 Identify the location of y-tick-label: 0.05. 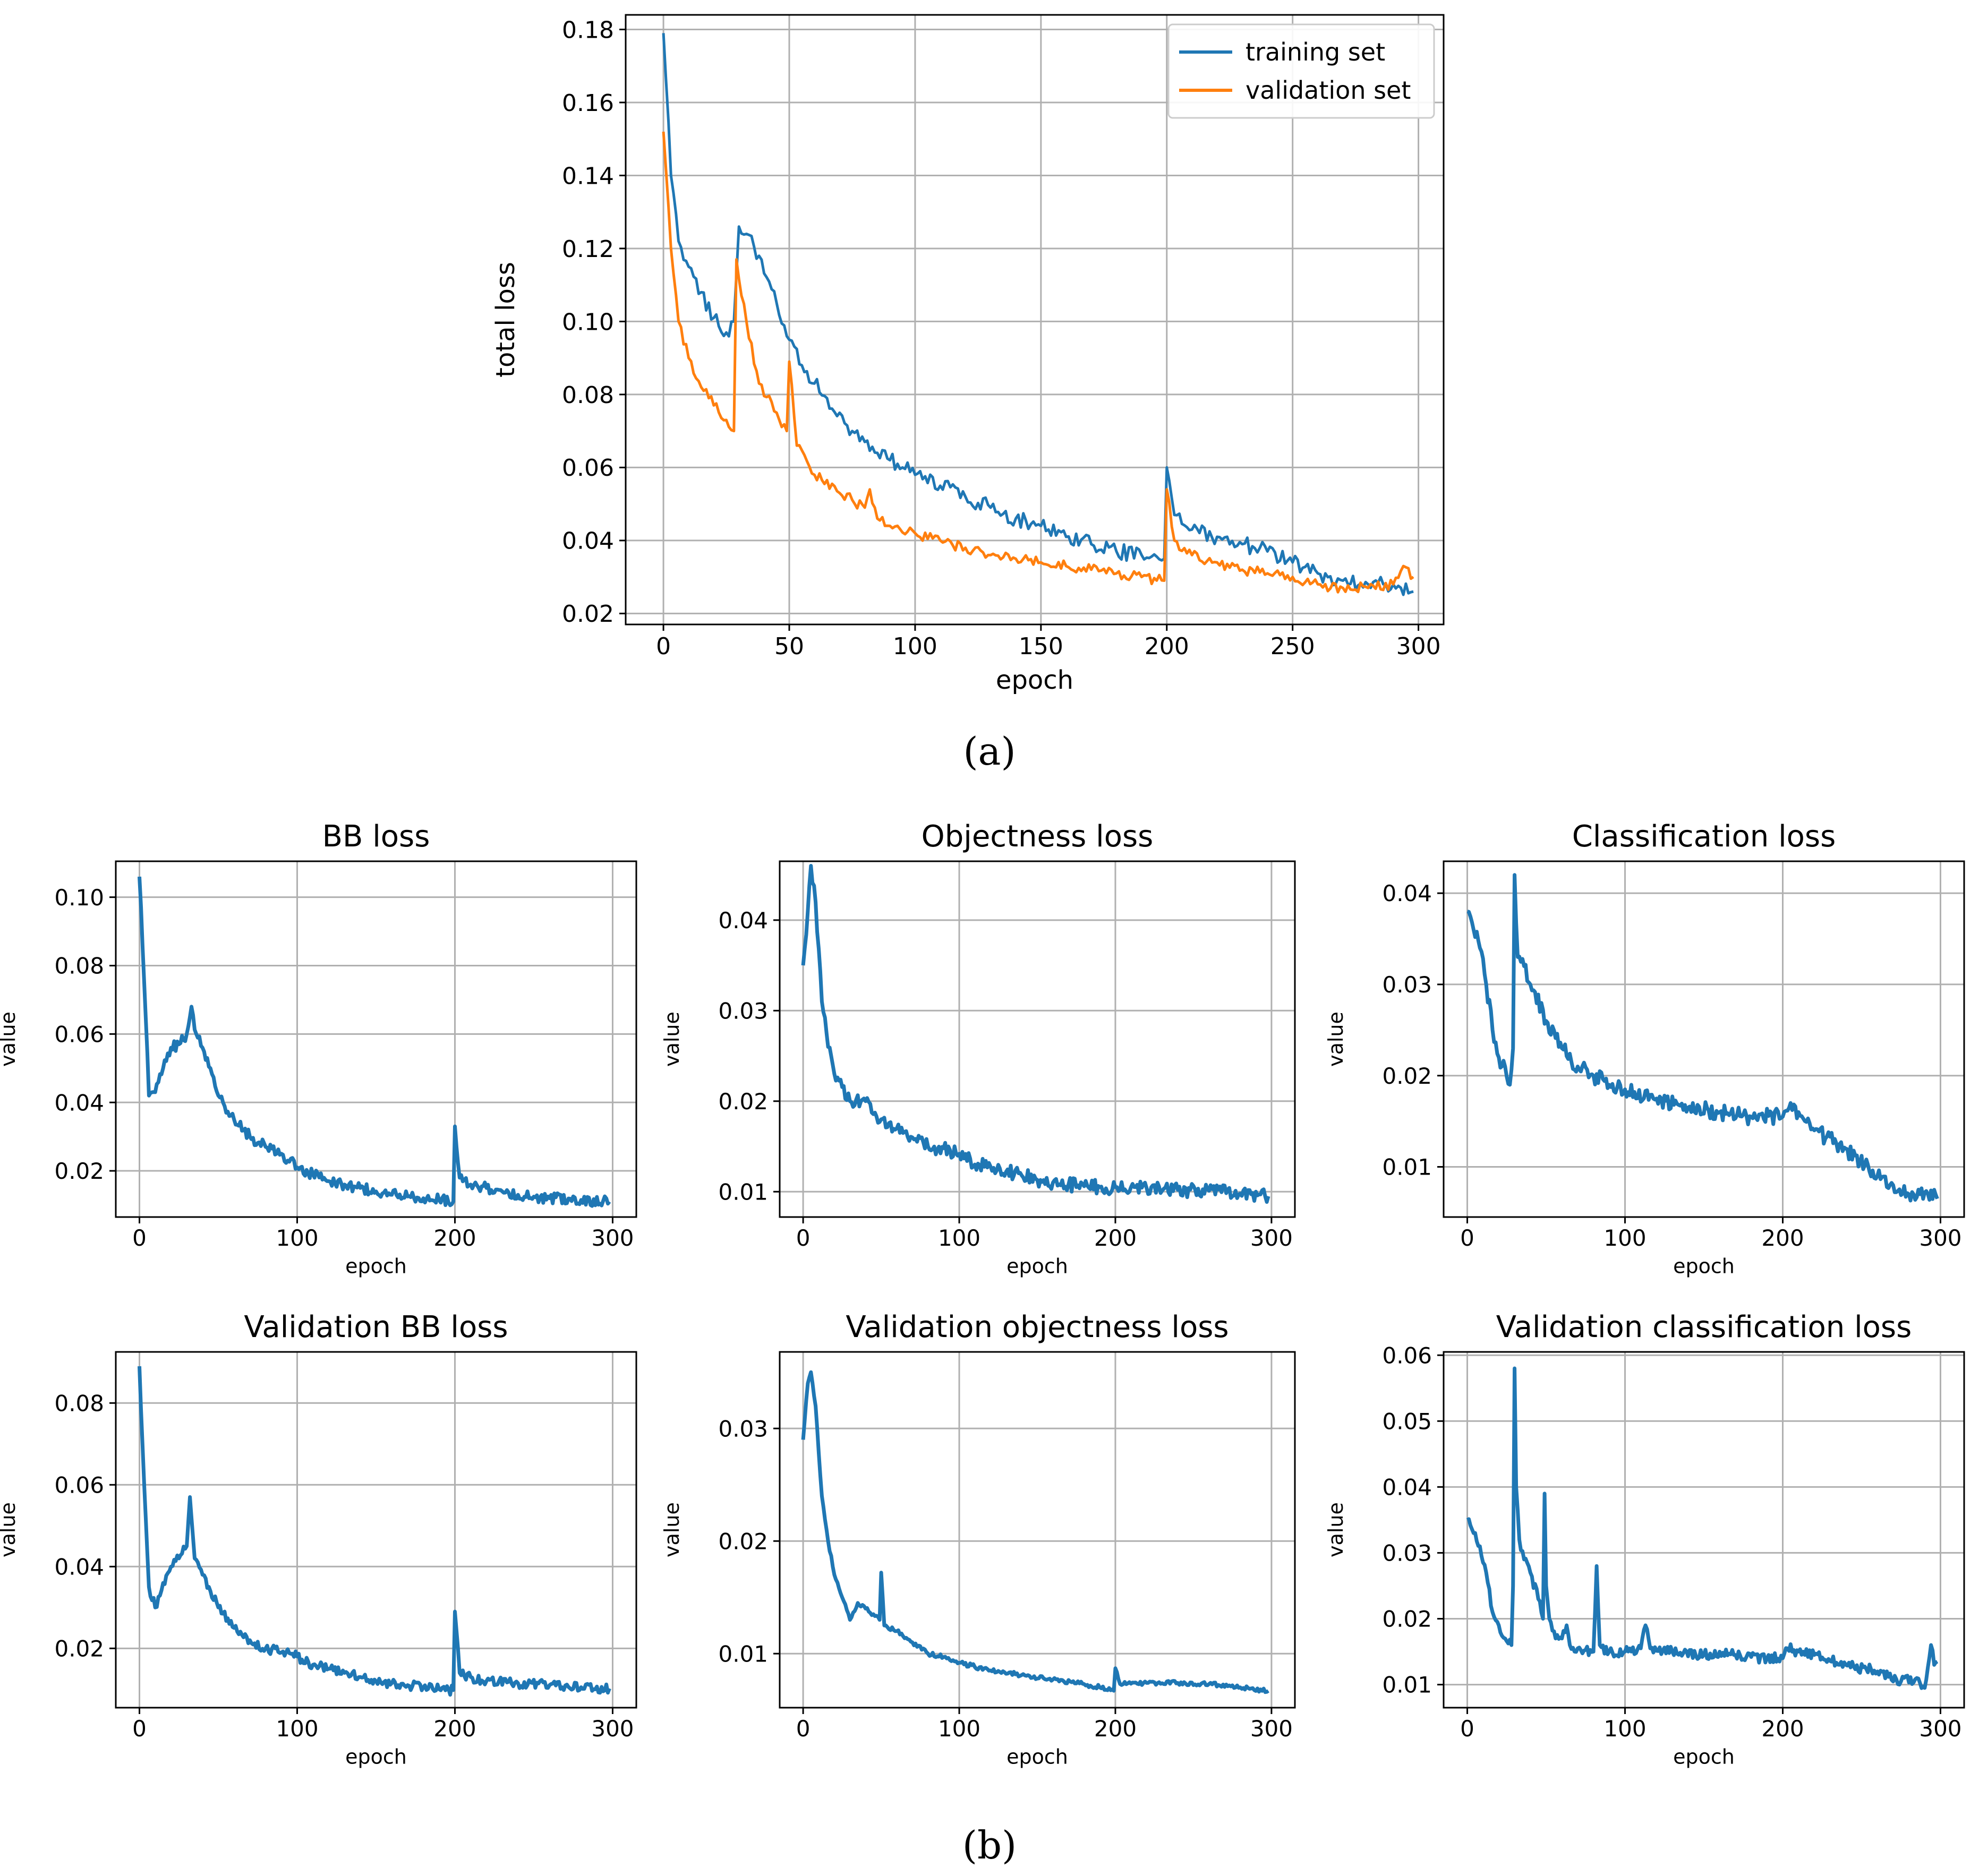
(1407, 1421).